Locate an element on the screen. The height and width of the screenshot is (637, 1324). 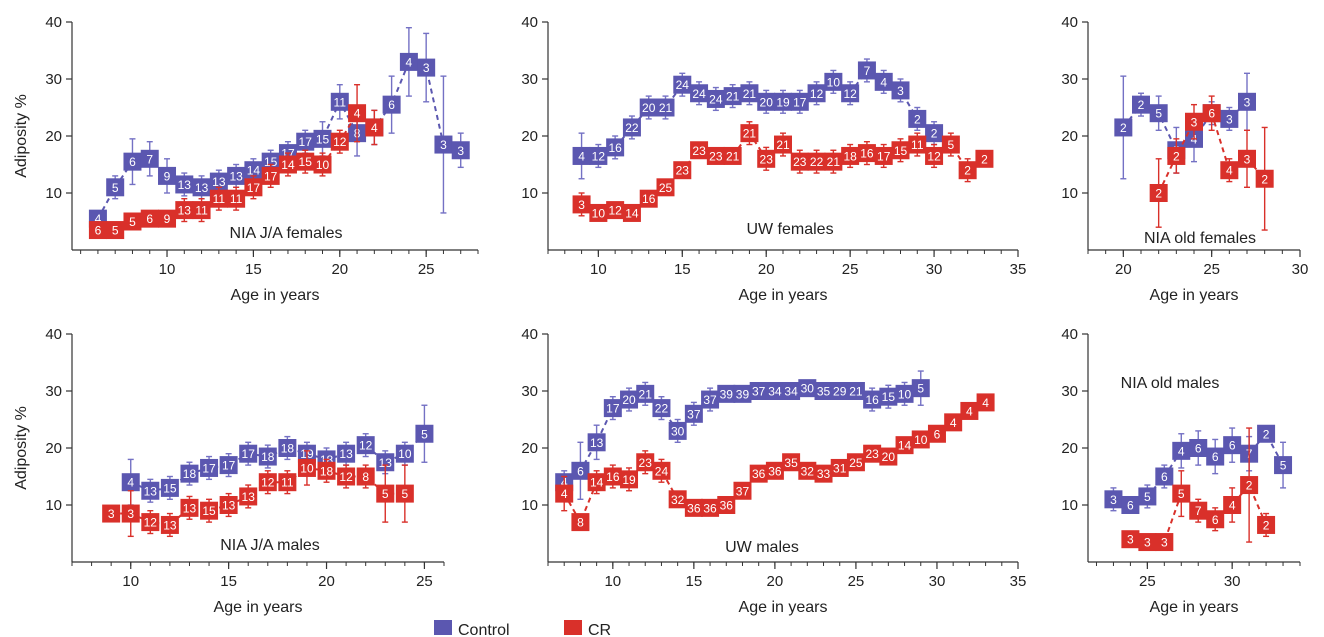
point-count-label: 11 is located at coordinates (287, 483).